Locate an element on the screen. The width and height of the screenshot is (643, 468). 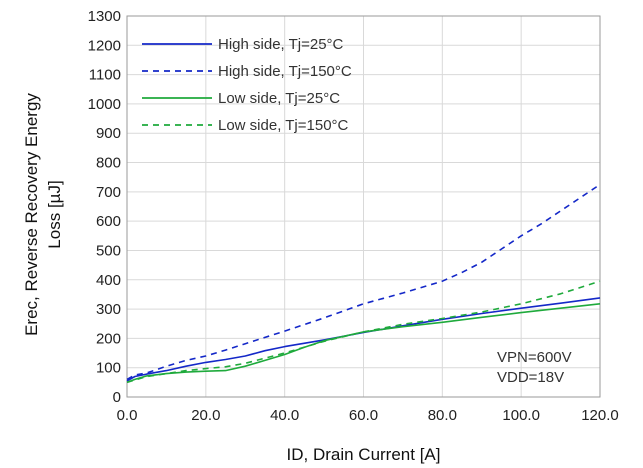
x-tick-label: 120.0 is located at coordinates (600, 415).